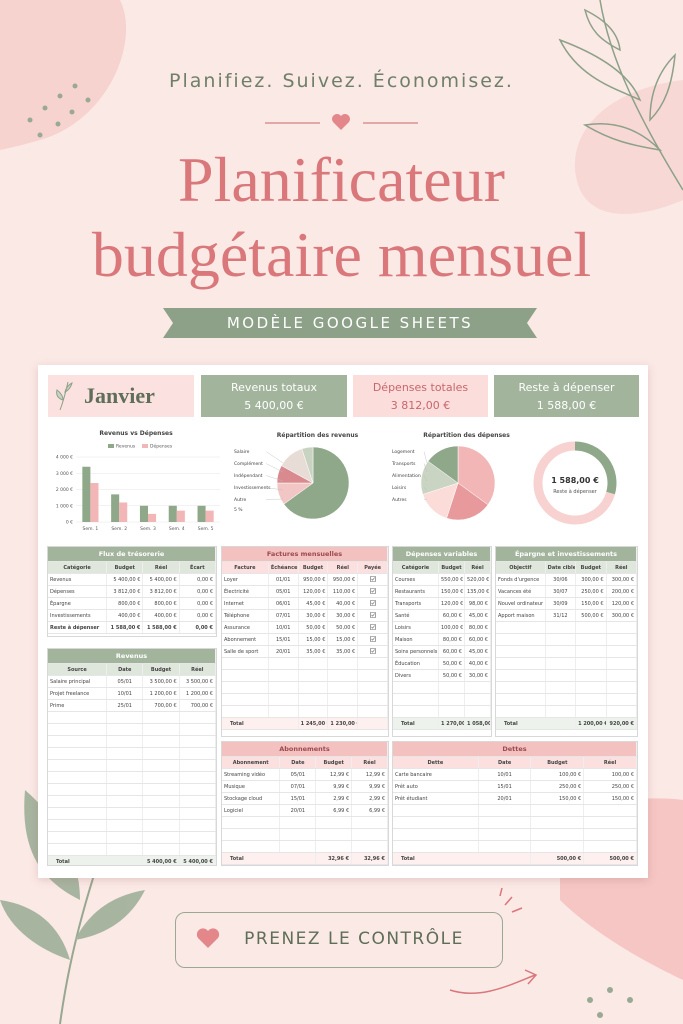 Image resolution: width=683 pixels, height=1024 pixels. Describe the element at coordinates (372, 578) in the screenshot. I see `checkbox` at that location.